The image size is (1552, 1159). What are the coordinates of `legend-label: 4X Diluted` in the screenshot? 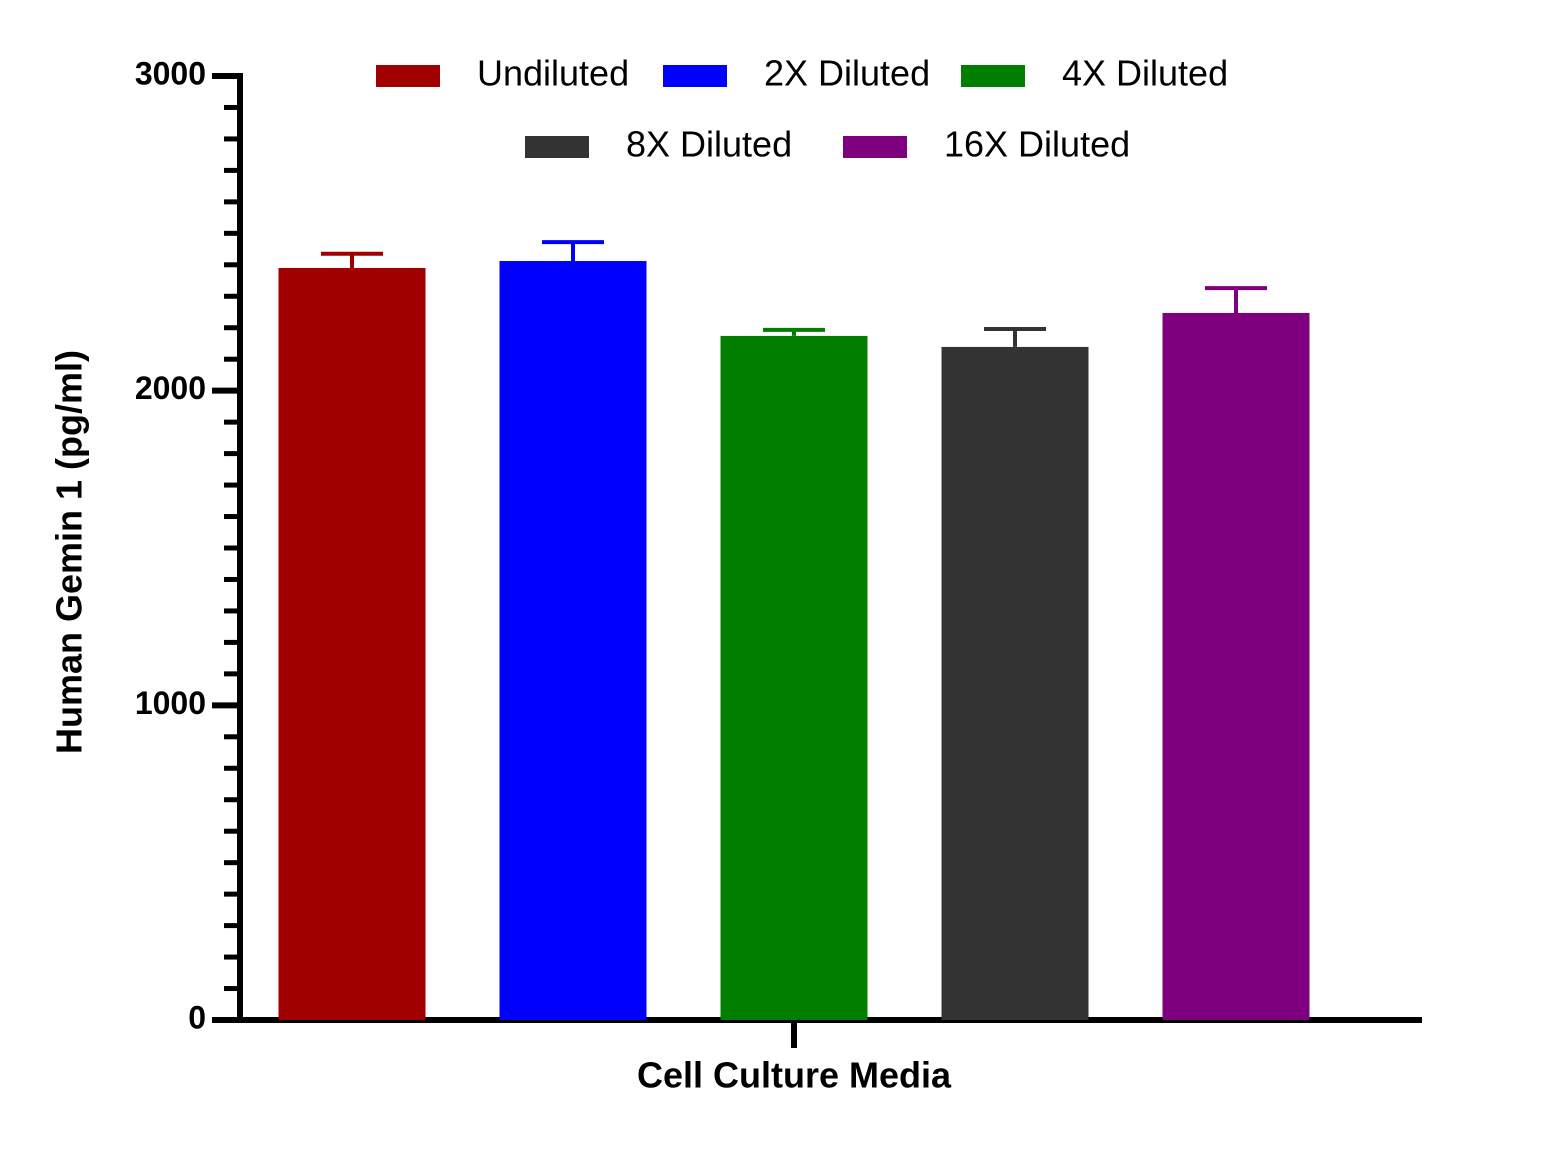 It's located at (1145, 73).